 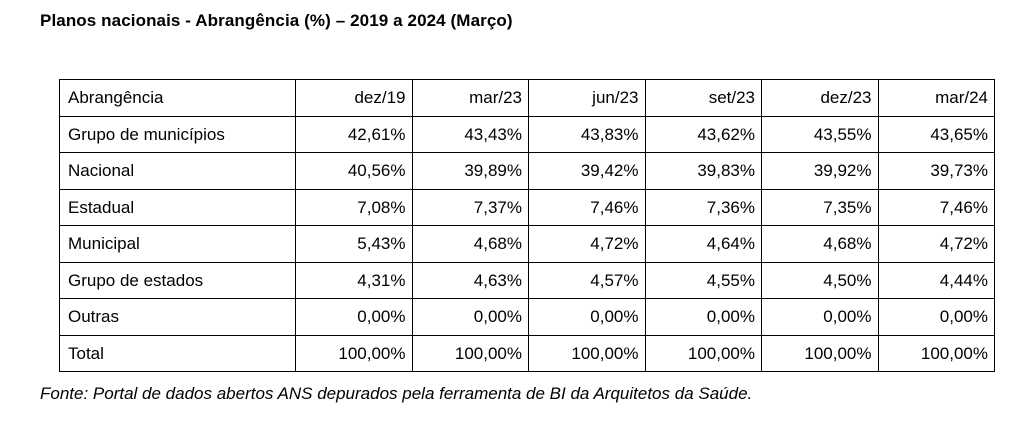 I want to click on value-cell: 7,37%, so click(x=470, y=207).